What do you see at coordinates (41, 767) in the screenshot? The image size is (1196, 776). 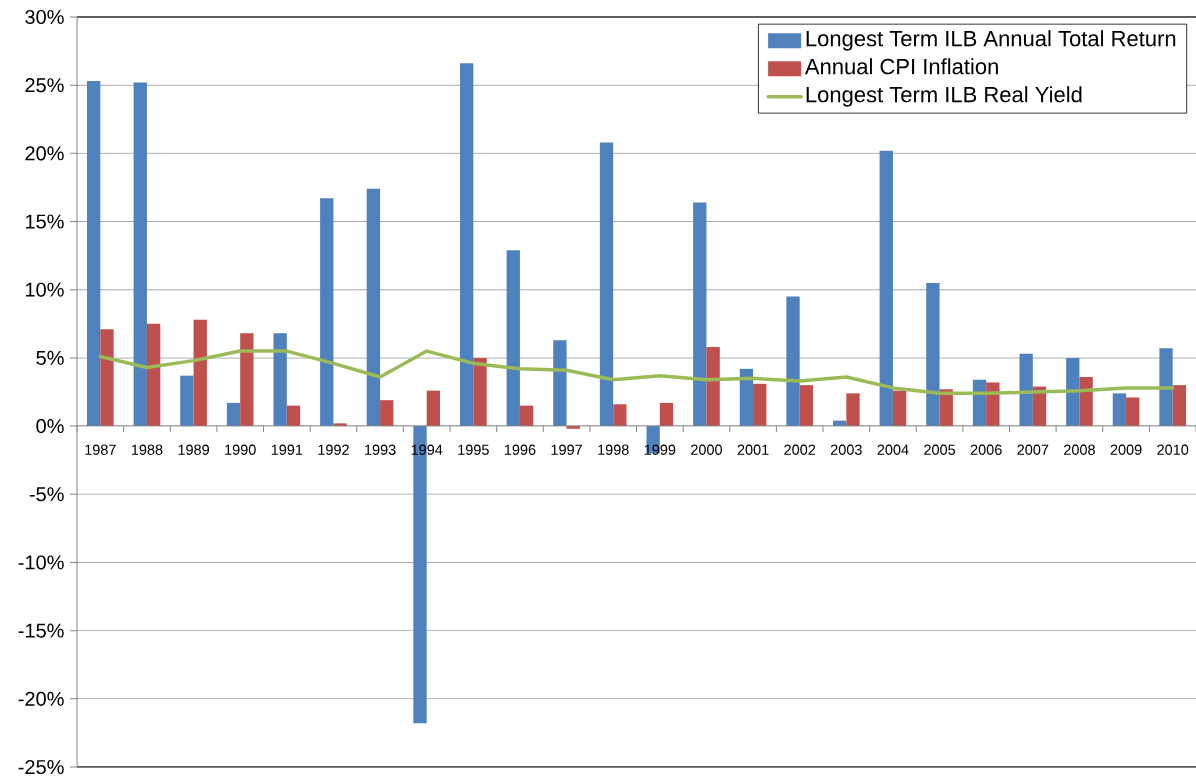 I see `y-tick-label: -25%` at bounding box center [41, 767].